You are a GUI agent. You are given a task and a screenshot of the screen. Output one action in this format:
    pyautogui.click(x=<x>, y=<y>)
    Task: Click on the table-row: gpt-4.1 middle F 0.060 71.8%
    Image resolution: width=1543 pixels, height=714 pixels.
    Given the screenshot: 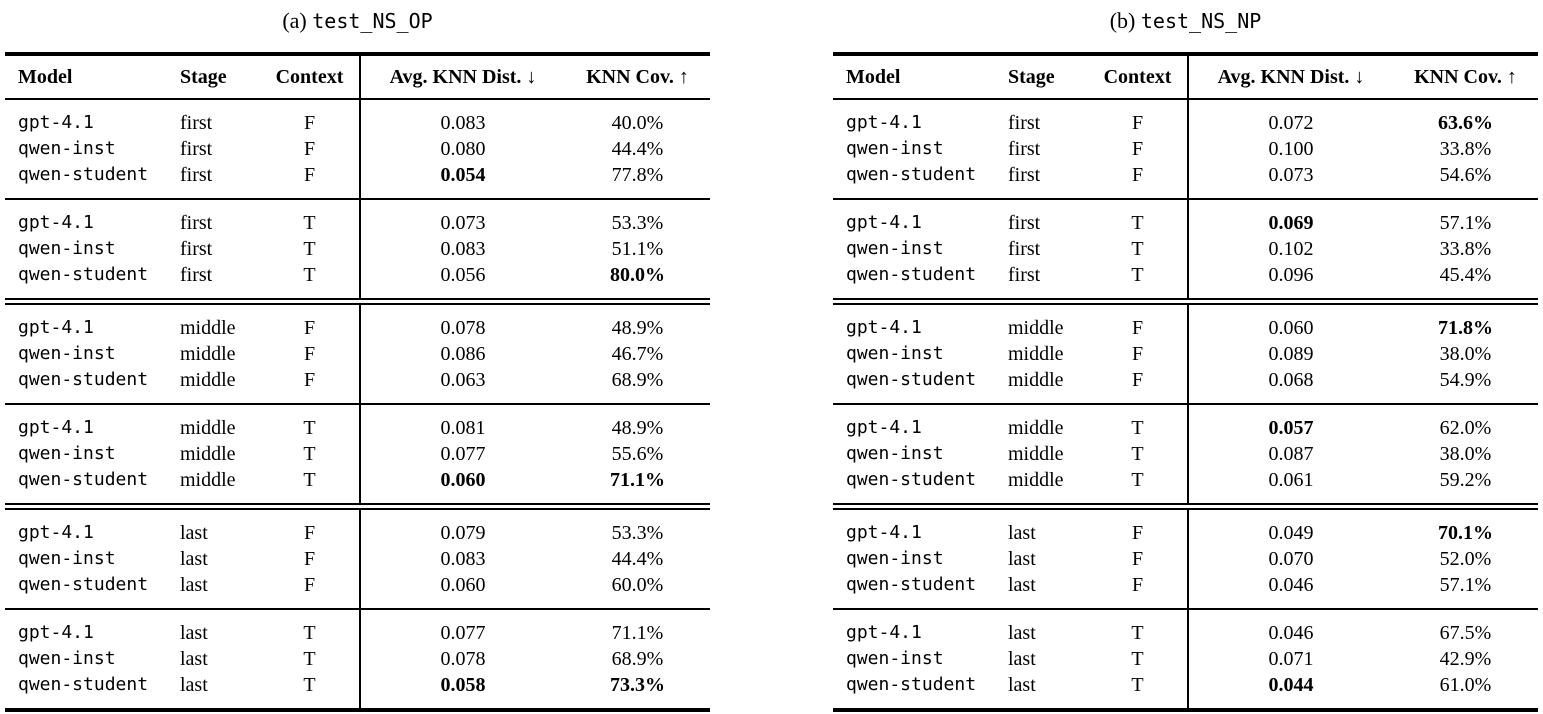 What is the action you would take?
    pyautogui.click(x=1185, y=319)
    